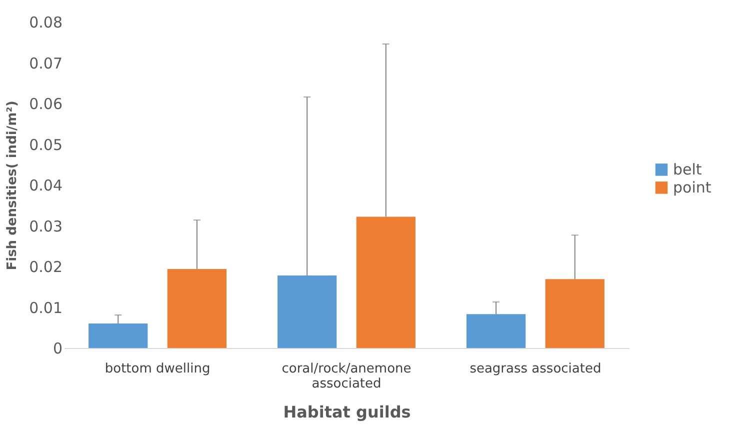 The image size is (744, 447). I want to click on y-tick-label: 0.01, so click(45, 307).